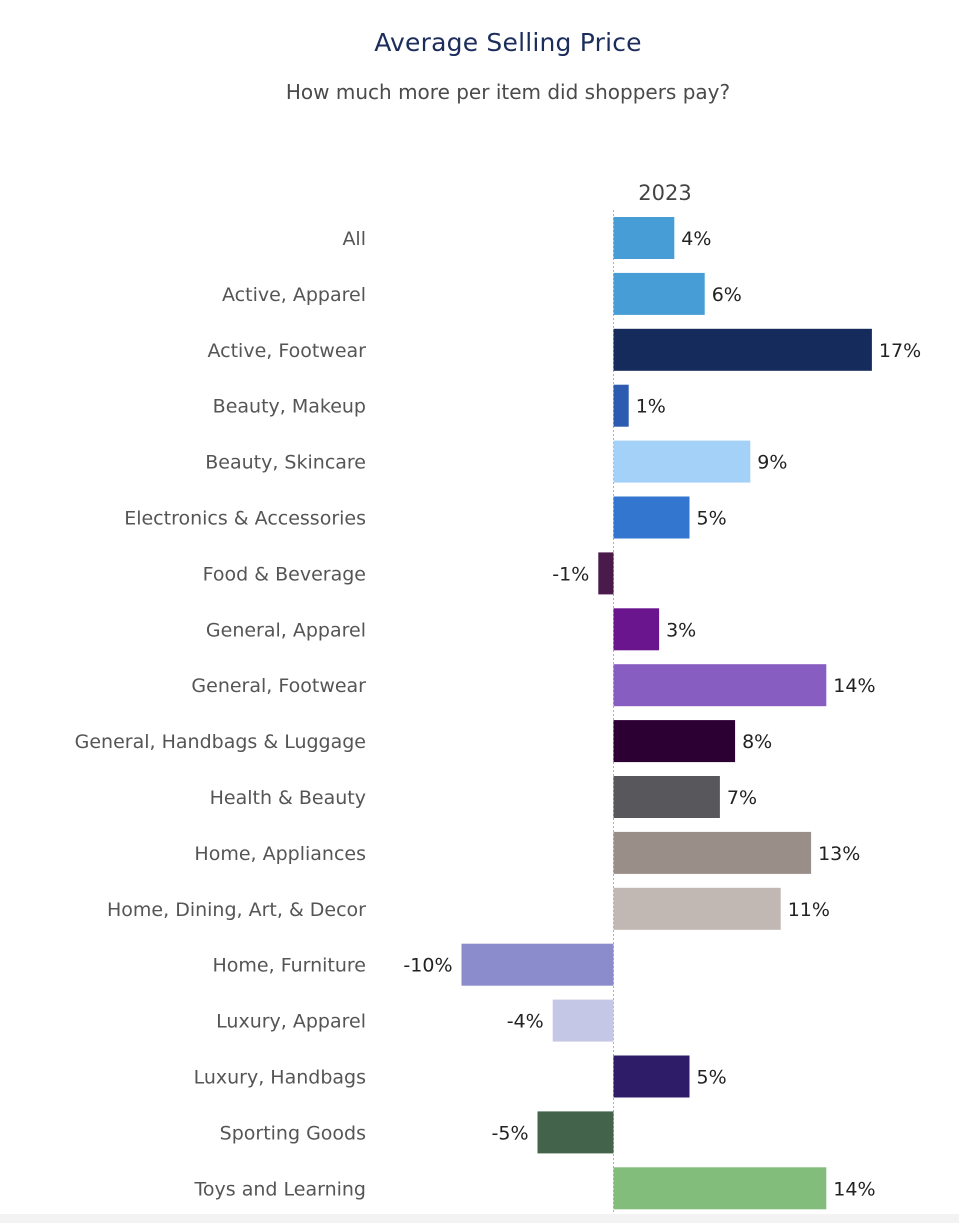 Image resolution: width=959 pixels, height=1223 pixels. I want to click on value-label: 4%, so click(696, 239).